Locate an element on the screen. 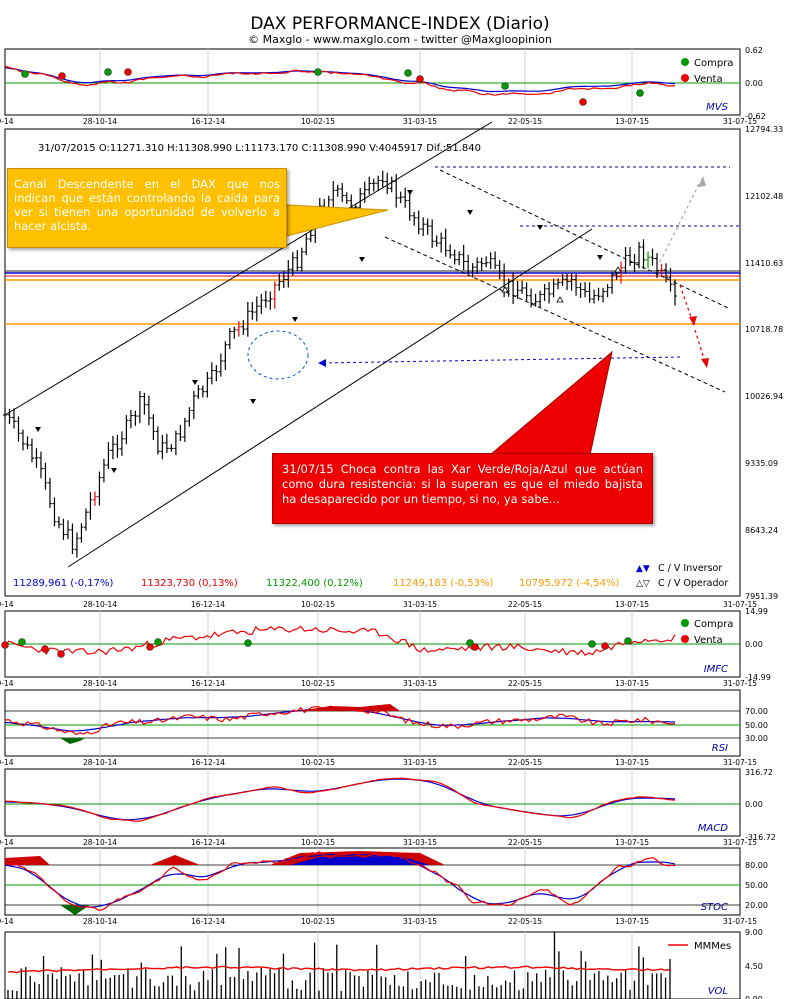 This screenshot has width=800, height=999. rsi-x-tick-label: 31-03-15 is located at coordinates (420, 762).